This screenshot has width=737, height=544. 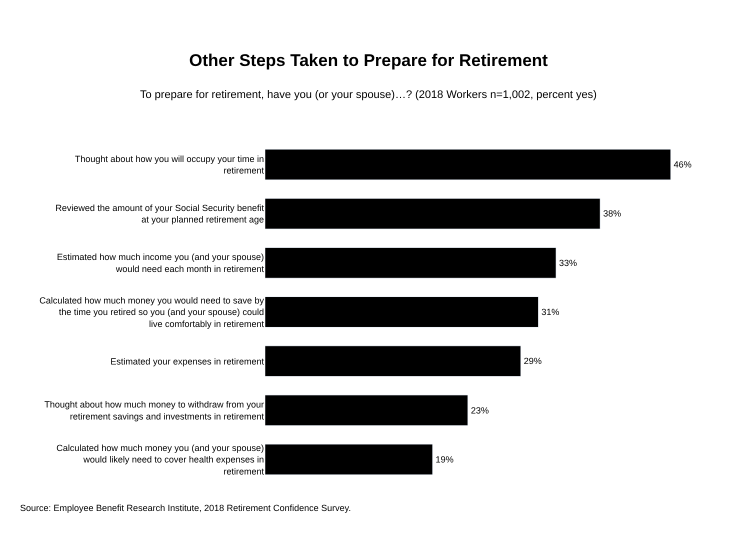 I want to click on y-tick-label: Estimated your expenses in retirement, so click(x=187, y=361).